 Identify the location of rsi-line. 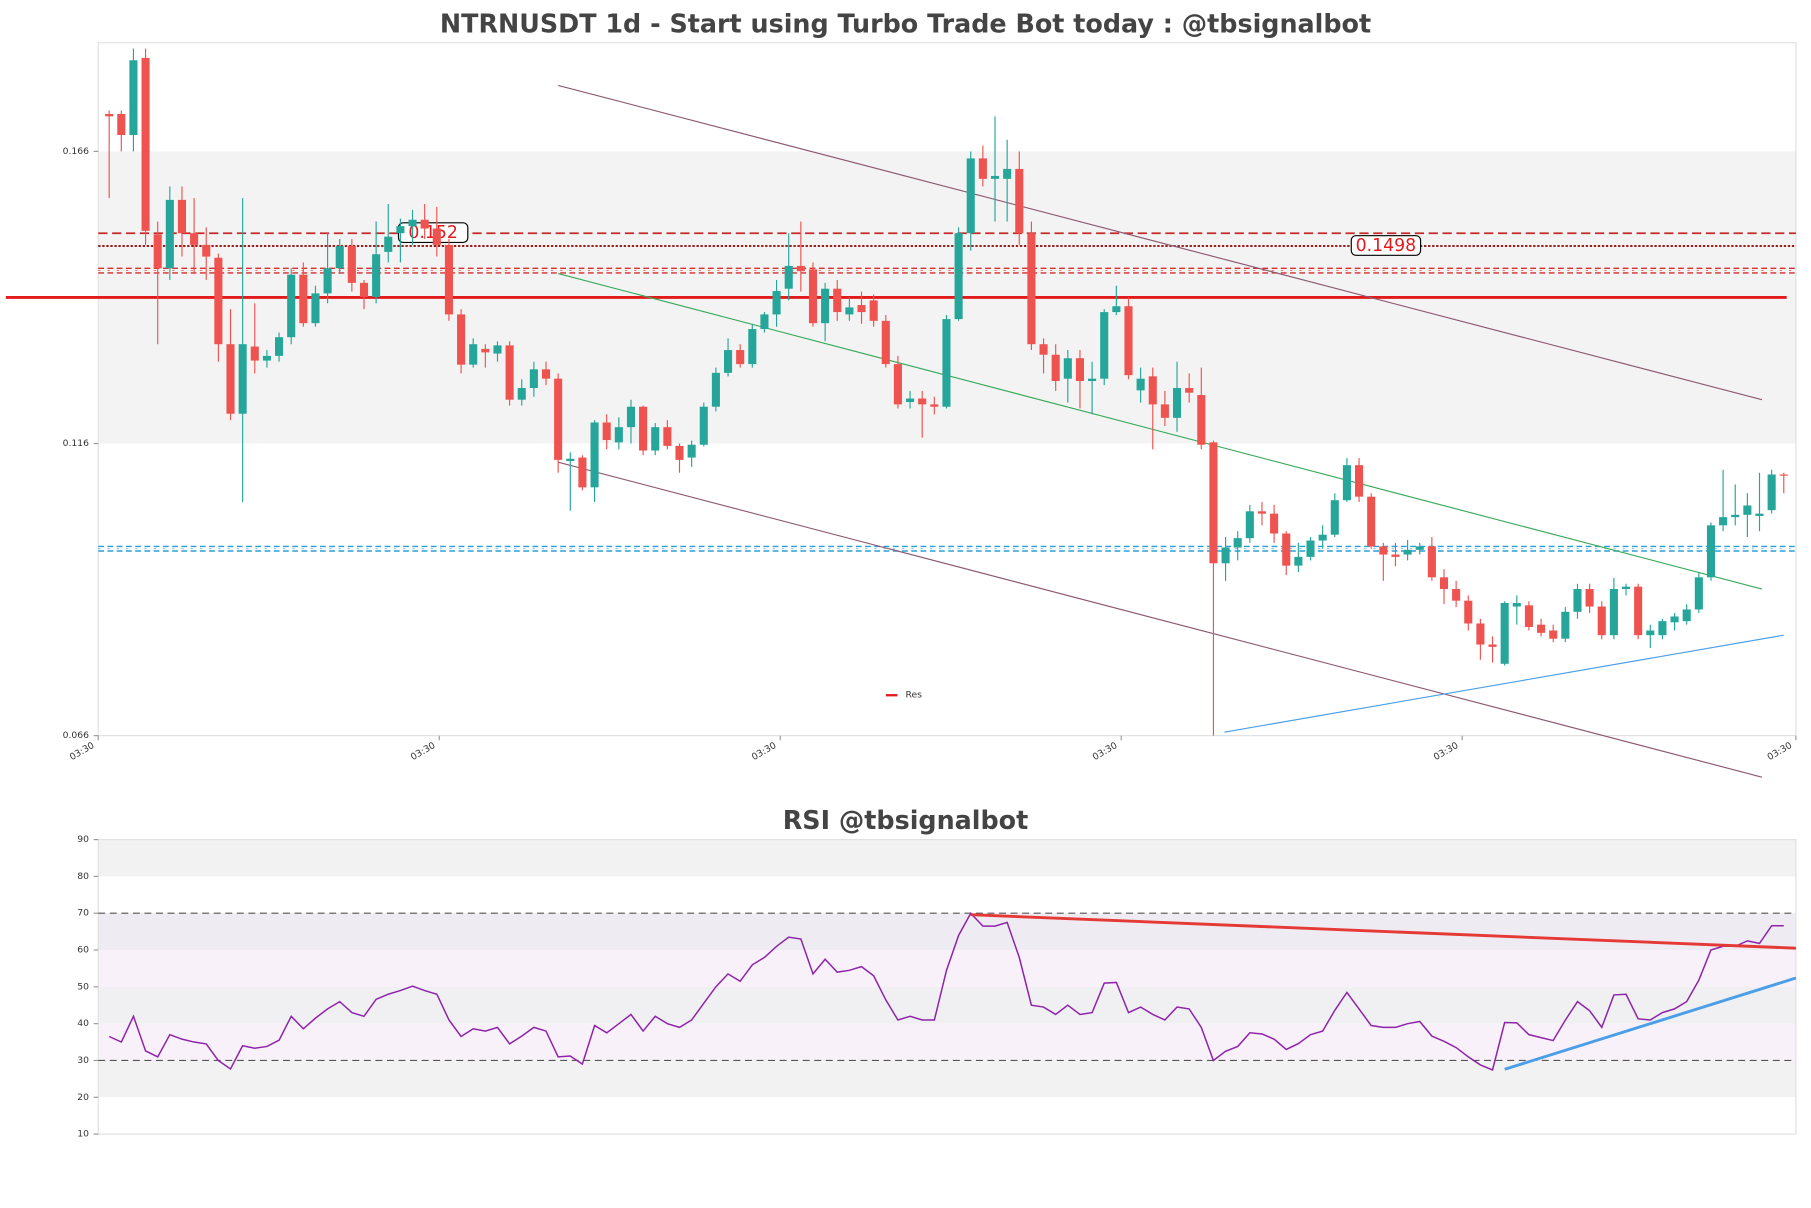
(946, 992).